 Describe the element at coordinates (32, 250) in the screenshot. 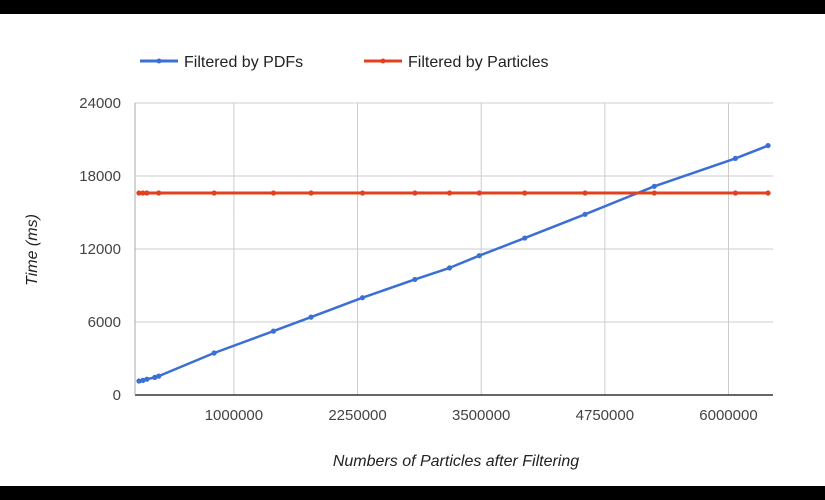

I see `y-axis-title: Time (ms)` at that location.